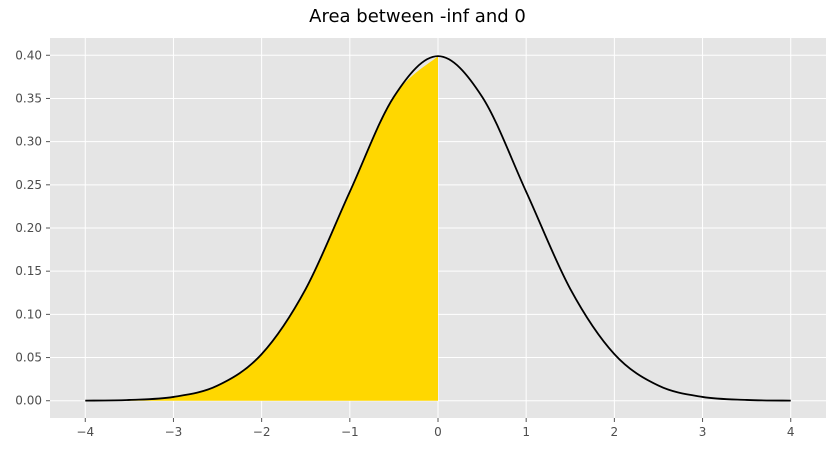  Describe the element at coordinates (28, 98) in the screenshot. I see `y-tick-label: 0.35` at that location.